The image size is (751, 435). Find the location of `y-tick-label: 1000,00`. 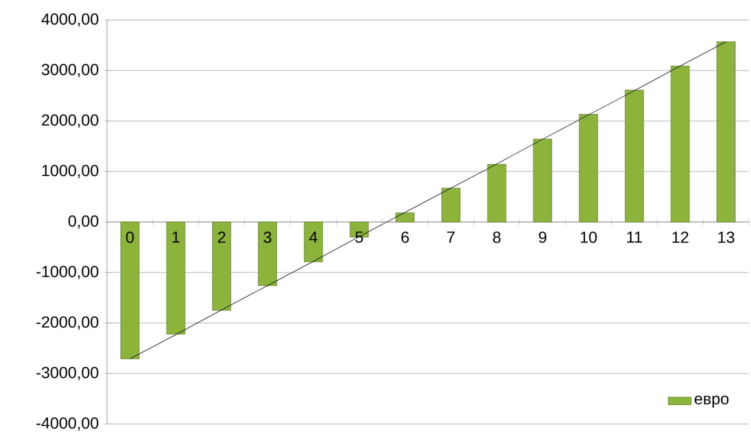

y-tick-label: 1000,00 is located at coordinates (70, 171).